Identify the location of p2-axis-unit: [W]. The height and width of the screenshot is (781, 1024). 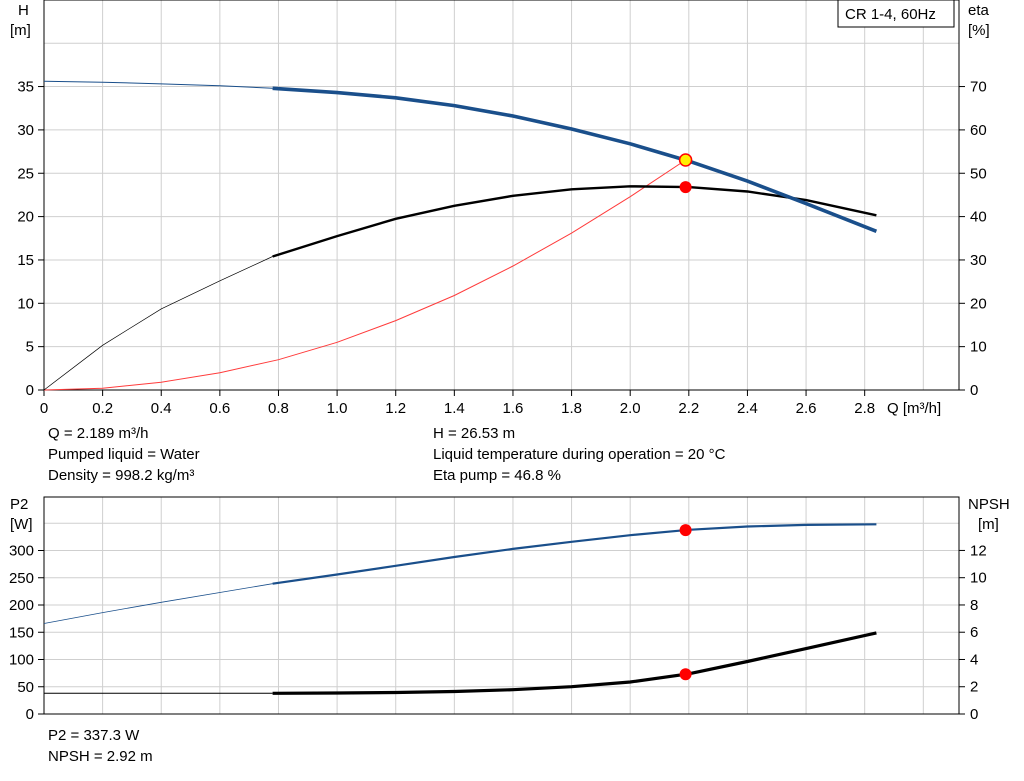
(21, 524).